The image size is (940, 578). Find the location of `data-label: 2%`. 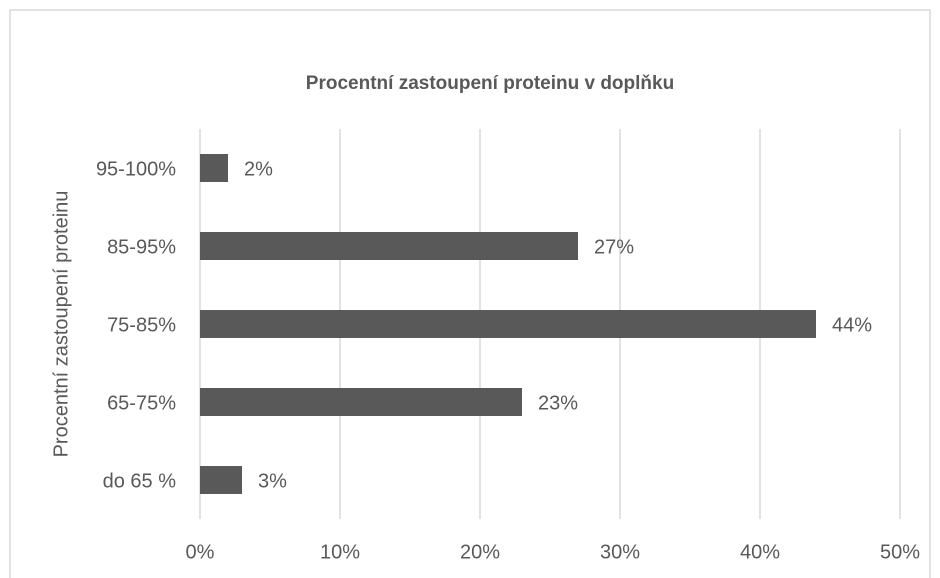

data-label: 2% is located at coordinates (258, 169).